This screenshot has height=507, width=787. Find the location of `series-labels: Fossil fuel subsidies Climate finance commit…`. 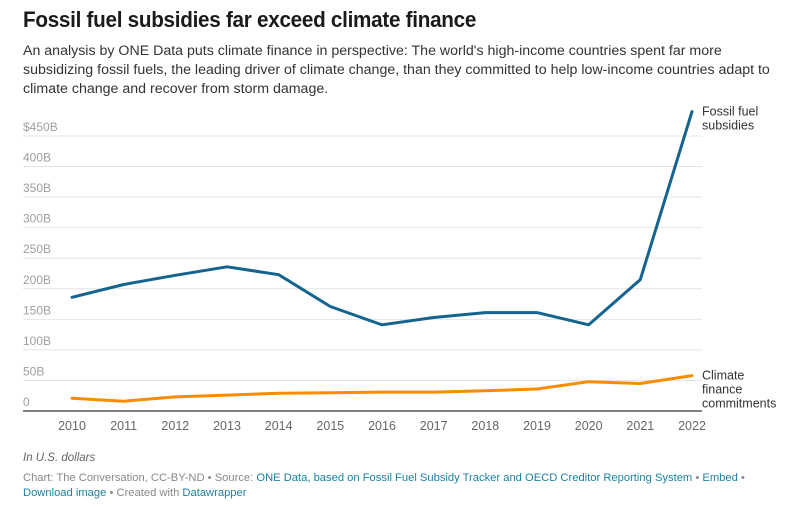

series-labels: Fossil fuel subsidies Climate finance commit… is located at coordinates (739, 258).